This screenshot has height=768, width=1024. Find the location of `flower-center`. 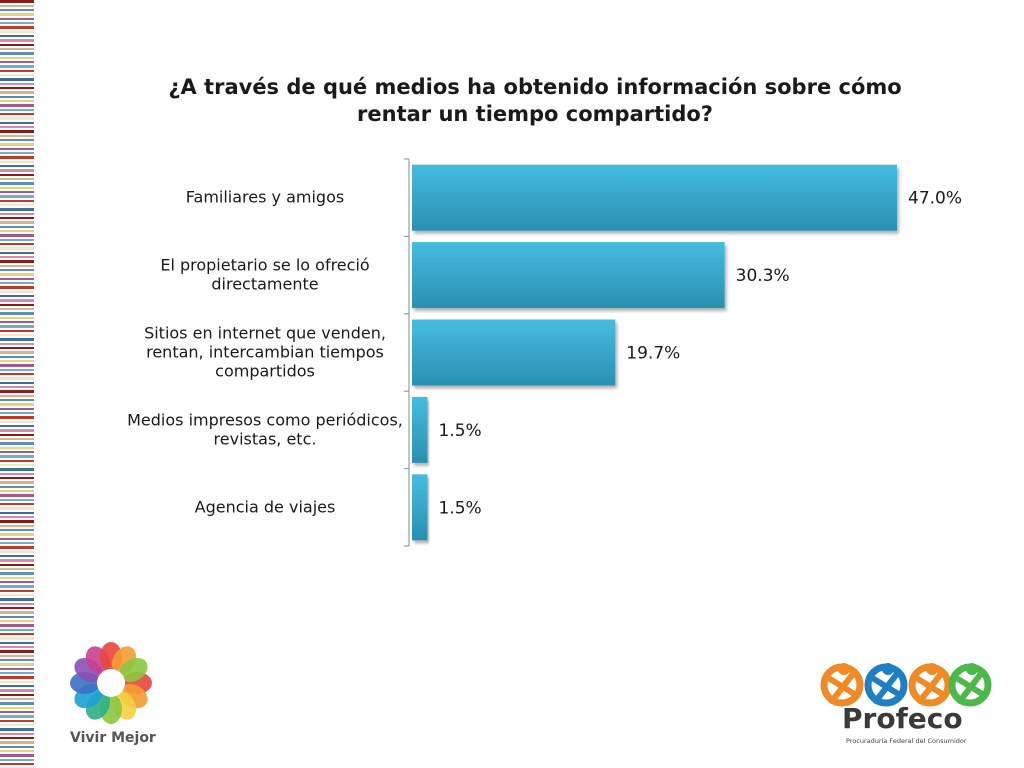

flower-center is located at coordinates (111, 683).